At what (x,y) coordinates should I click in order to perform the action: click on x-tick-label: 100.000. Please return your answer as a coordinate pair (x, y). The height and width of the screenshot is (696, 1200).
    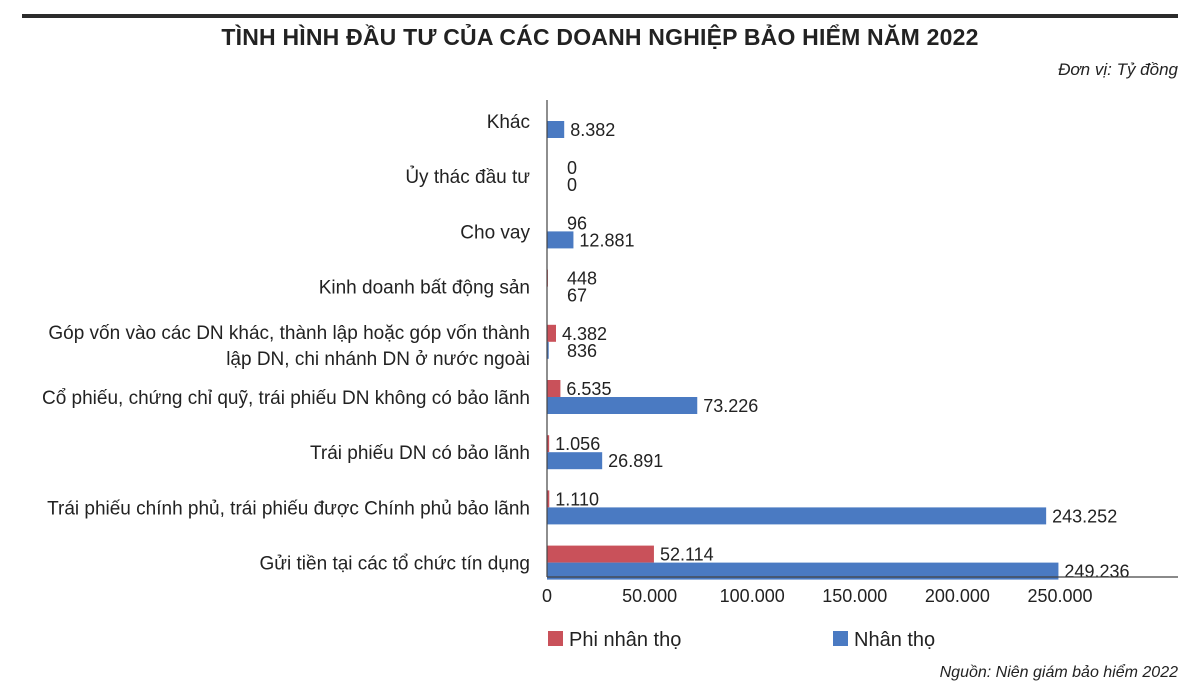
    Looking at the image, I should click on (752, 596).